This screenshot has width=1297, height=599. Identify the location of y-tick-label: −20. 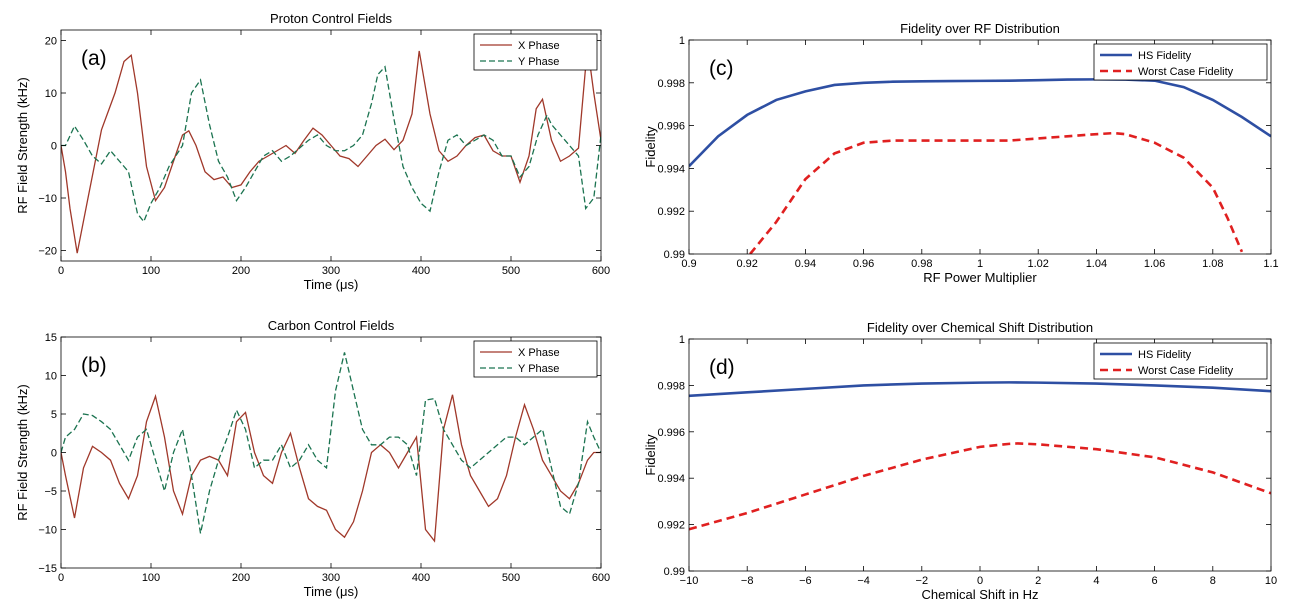
(47, 252).